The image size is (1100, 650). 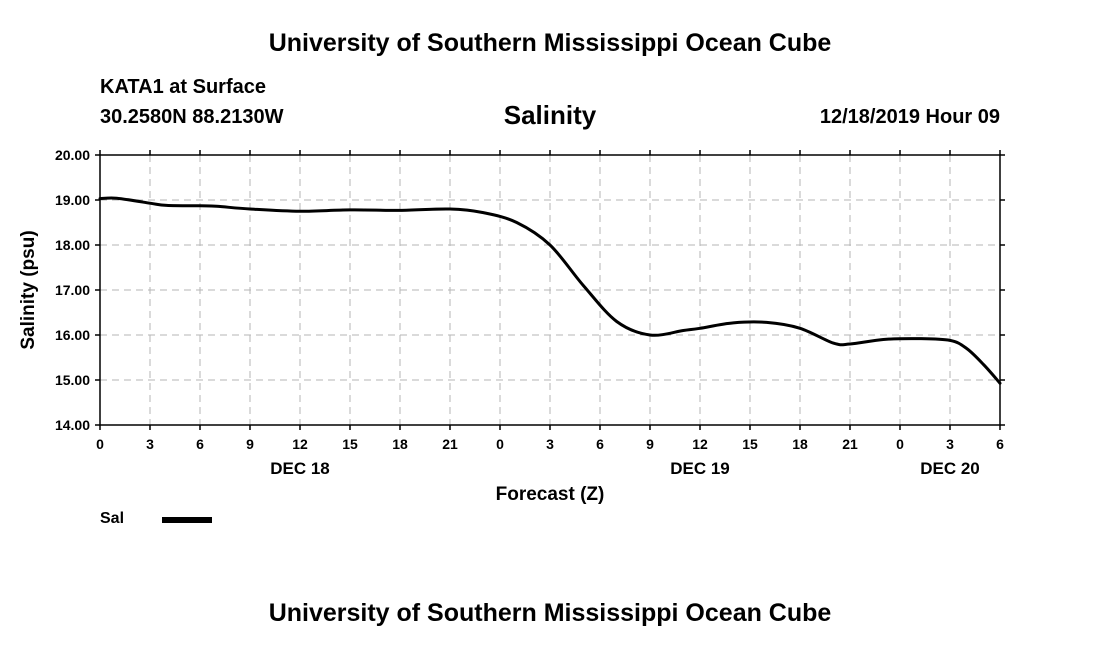 I want to click on station-label: KATA1 at Surface, so click(x=183, y=87).